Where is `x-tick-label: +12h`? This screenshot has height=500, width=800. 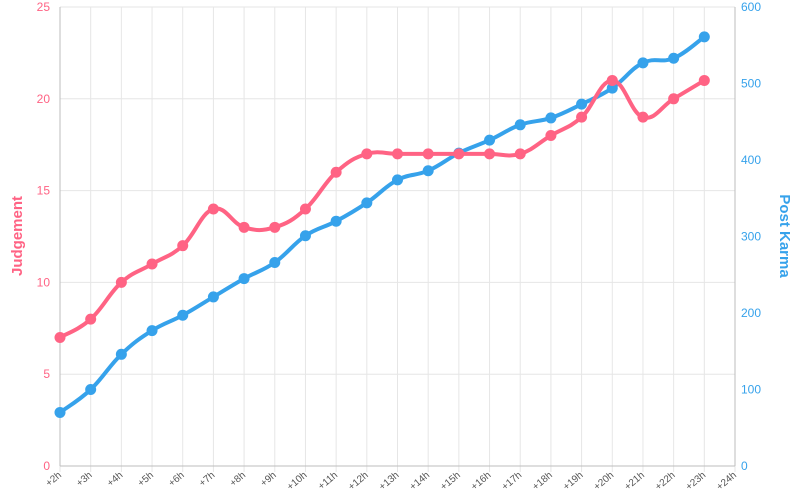
x-tick-label: +12h is located at coordinates (358, 481).